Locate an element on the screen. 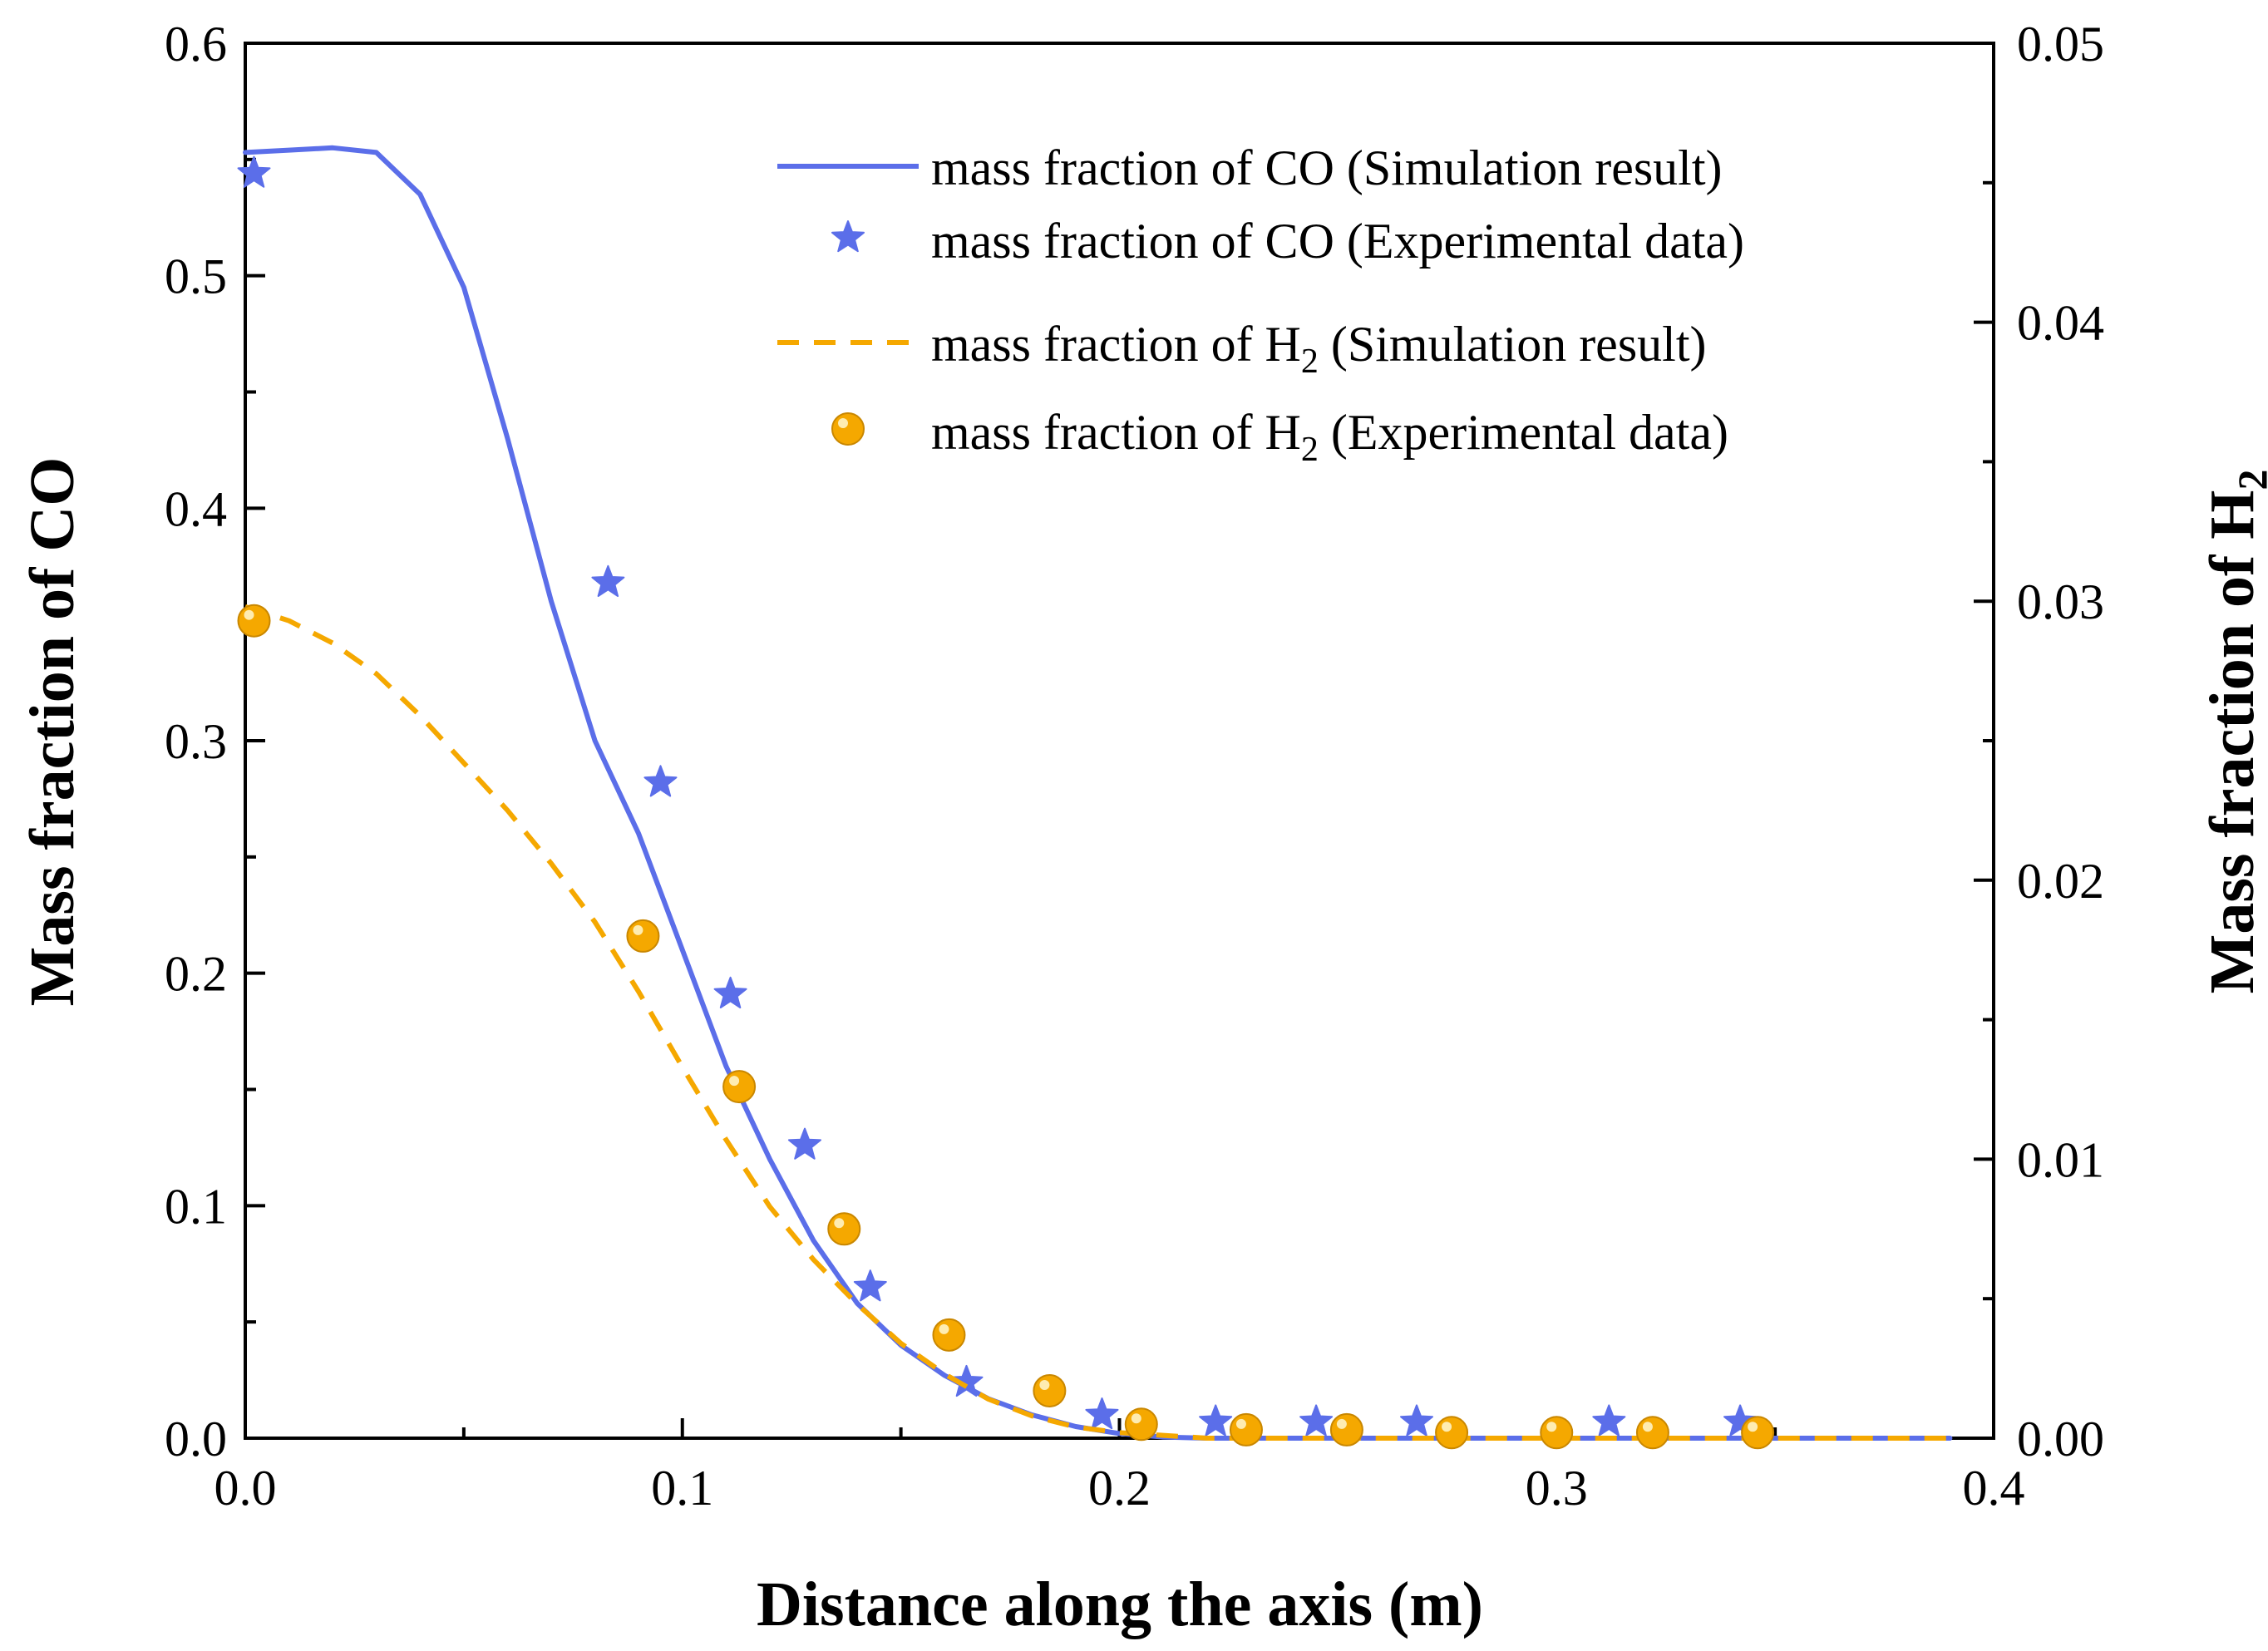 This screenshot has width=2268, height=1651. legend-label-rest: (Experimental data) is located at coordinates (1524, 432).